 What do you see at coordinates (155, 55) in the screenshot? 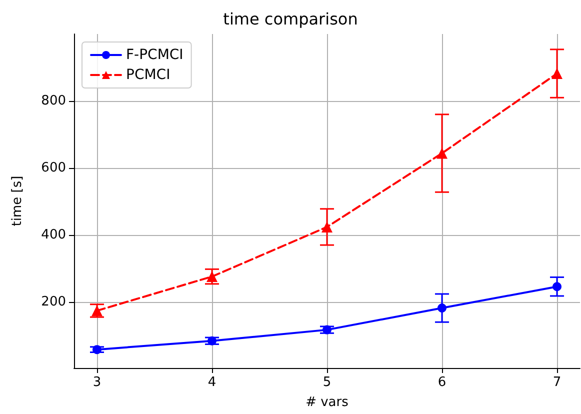
I see `legend-label: F-PCMCI` at bounding box center [155, 55].